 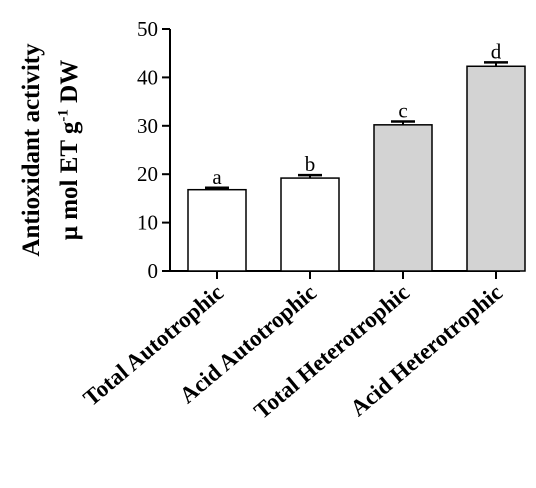 What do you see at coordinates (147, 77) in the screenshot?
I see `y-tick-label: 40` at bounding box center [147, 77].